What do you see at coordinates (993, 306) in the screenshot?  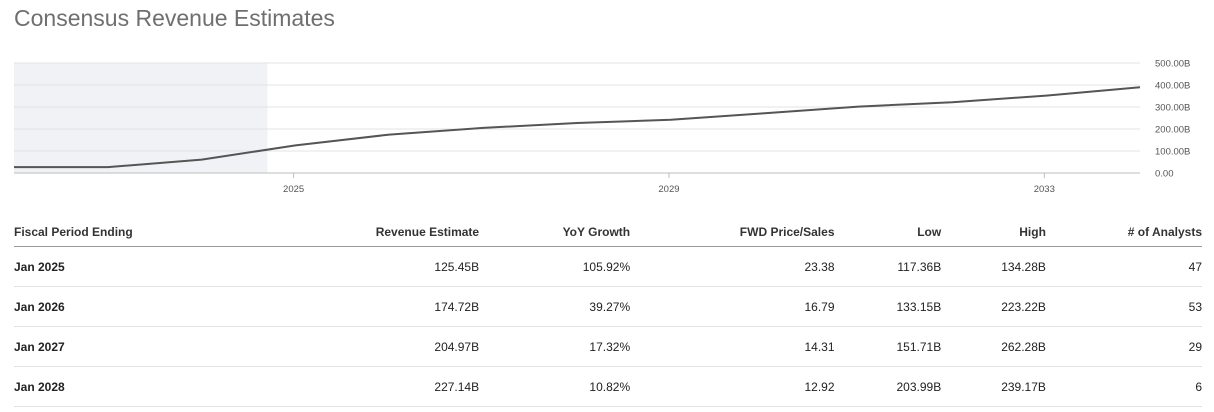 I see `high-cell: 223.22B` at bounding box center [993, 306].